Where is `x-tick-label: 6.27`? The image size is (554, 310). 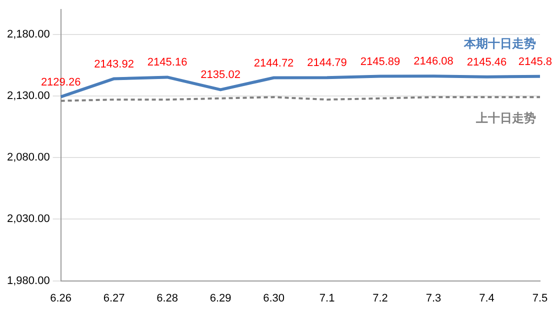
x-tick-label: 6.27 is located at coordinates (114, 298).